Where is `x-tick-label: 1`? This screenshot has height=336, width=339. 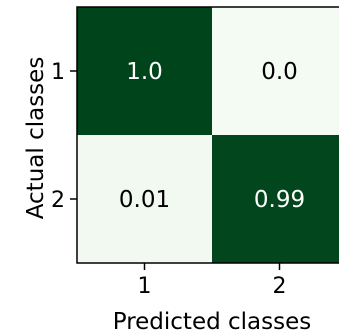
x-tick-label: 1 is located at coordinates (145, 286).